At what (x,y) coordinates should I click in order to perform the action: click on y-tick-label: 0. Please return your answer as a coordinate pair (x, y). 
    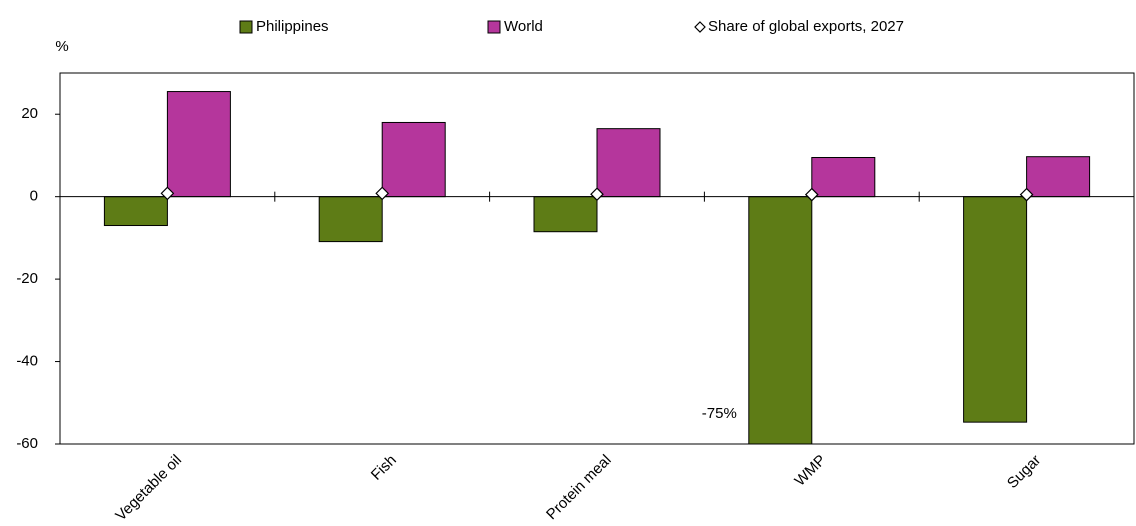
    Looking at the image, I should click on (34, 196).